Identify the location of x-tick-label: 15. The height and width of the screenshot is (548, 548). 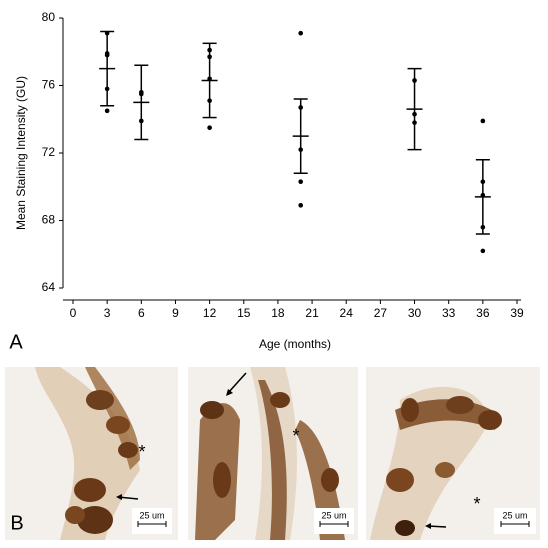
(244, 313).